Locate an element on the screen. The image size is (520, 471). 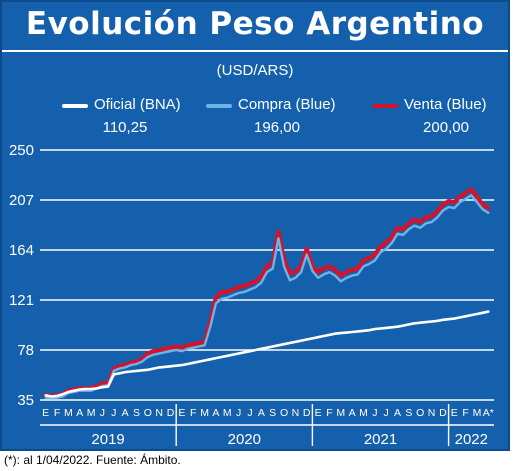
y-tick-label: 35 is located at coordinates (25, 400).